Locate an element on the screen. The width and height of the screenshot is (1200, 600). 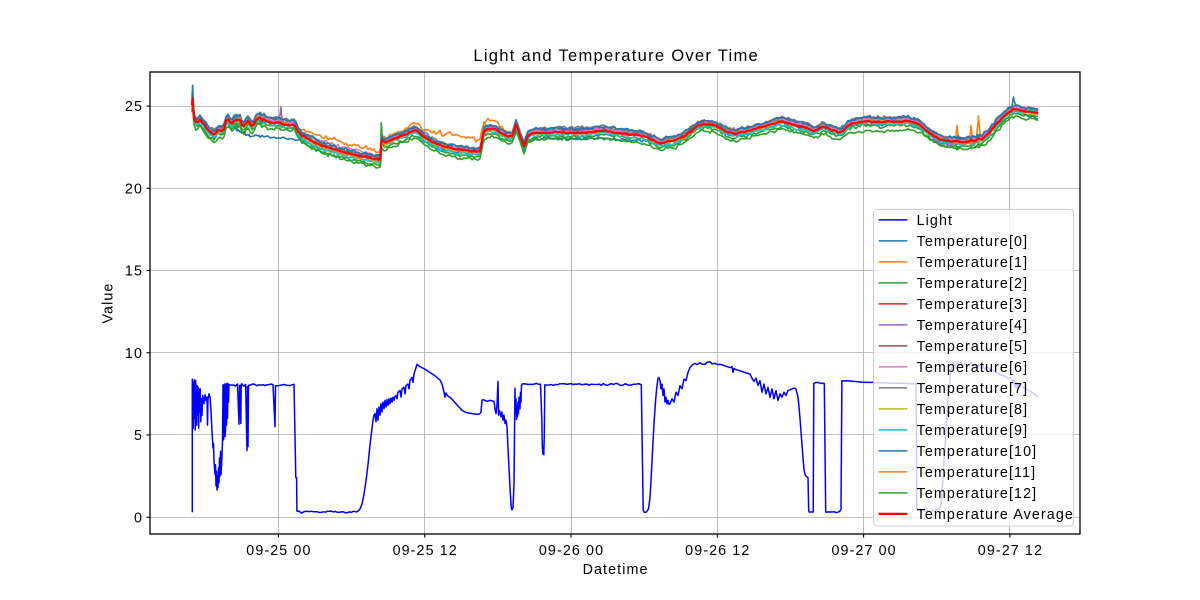
svg-text: Temperature[7] is located at coordinates (973, 389).